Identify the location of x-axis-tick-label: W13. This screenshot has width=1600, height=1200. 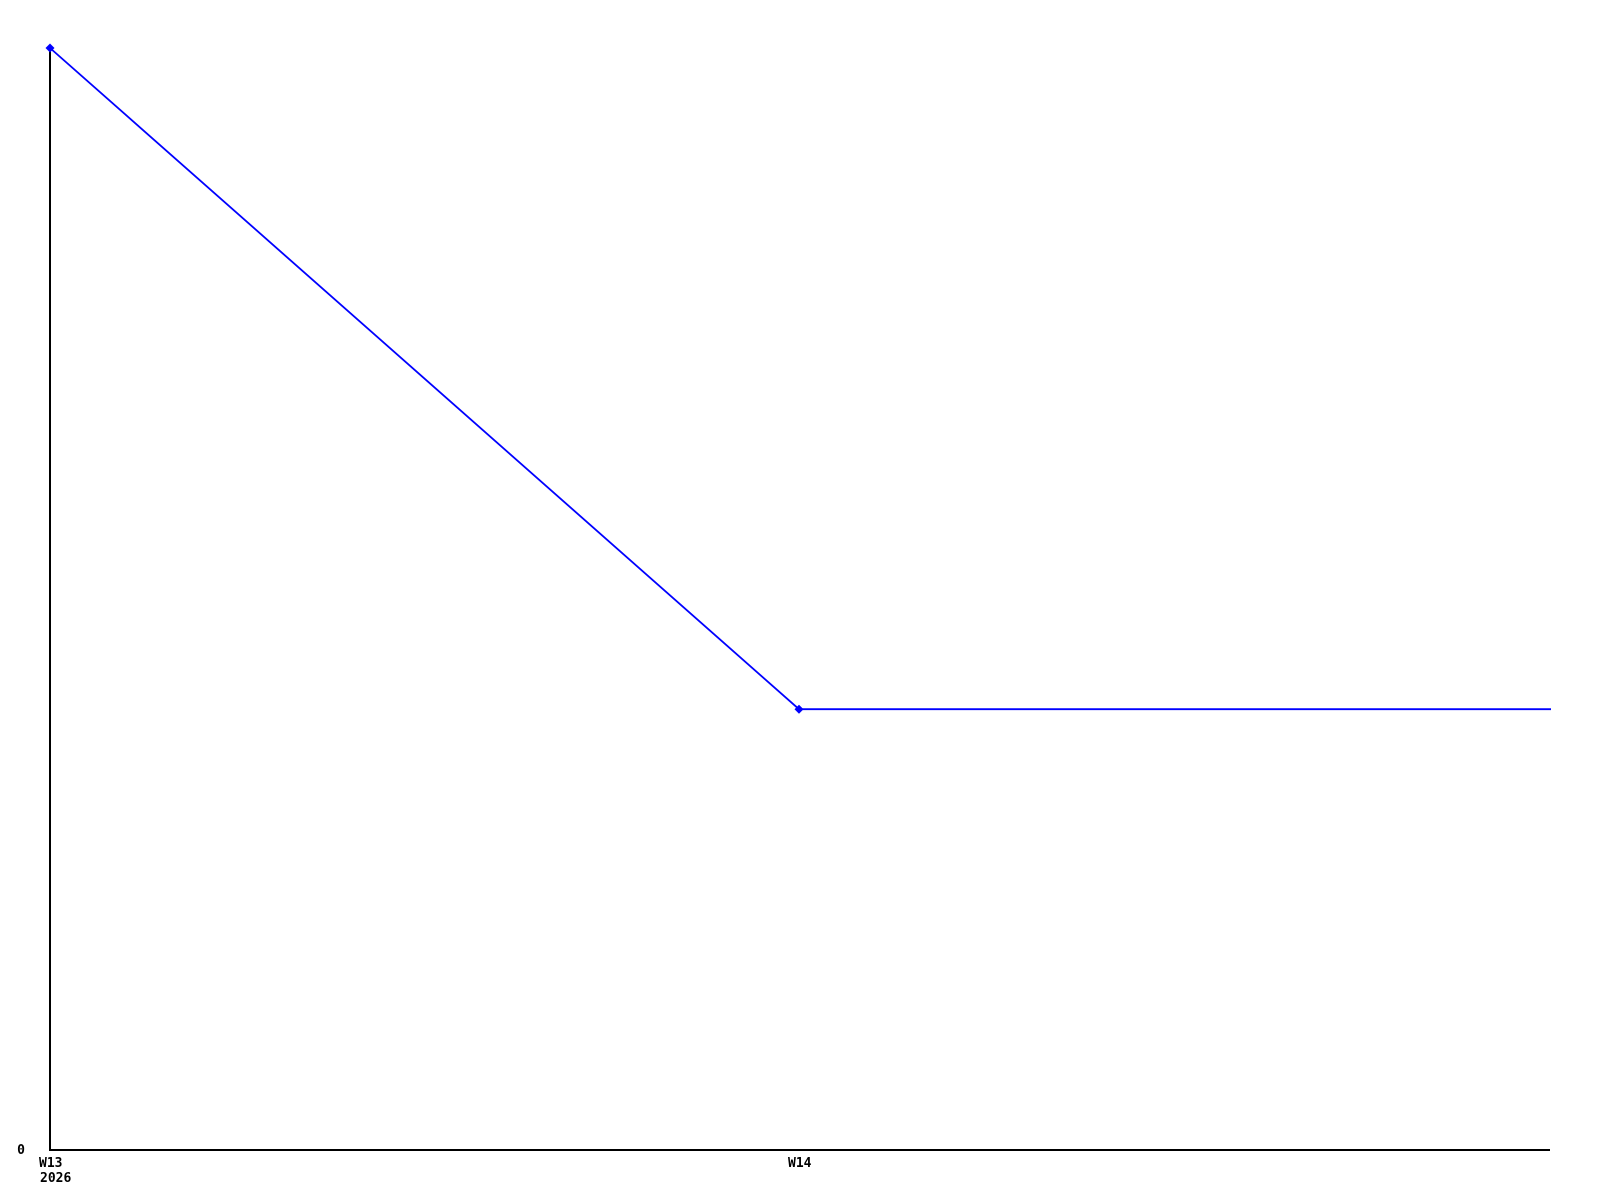
(50, 1163).